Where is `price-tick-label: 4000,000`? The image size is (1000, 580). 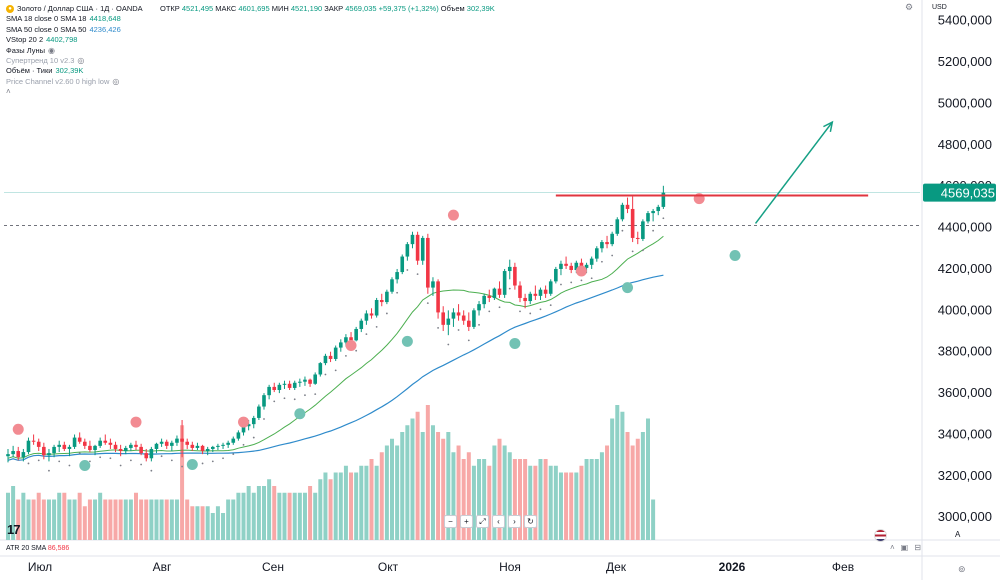 price-tick-label: 4000,000 is located at coordinates (965, 309).